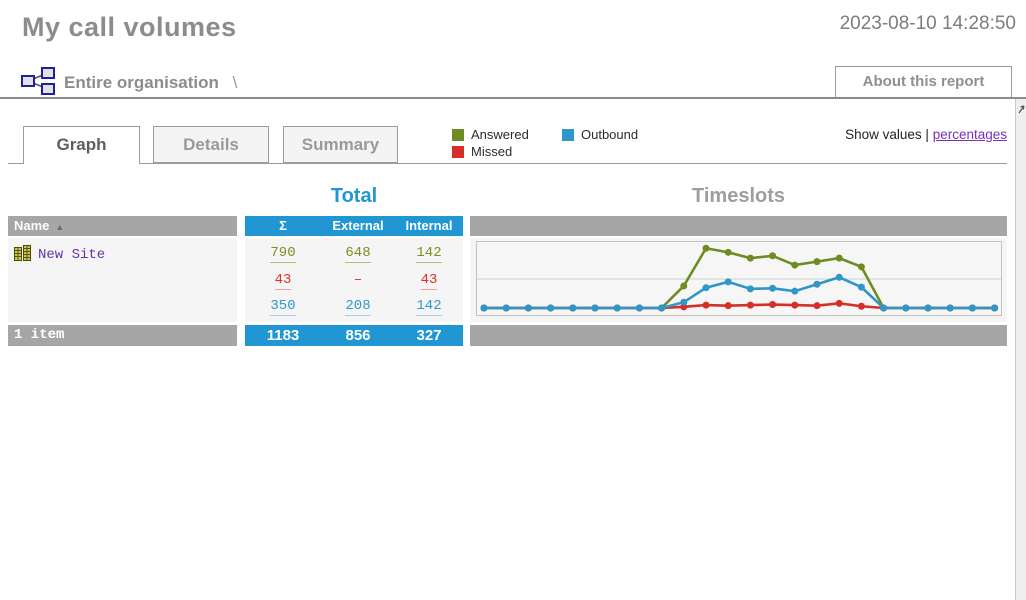 This screenshot has height=600, width=1026. Describe the element at coordinates (38, 81) in the screenshot. I see `organisation-icon` at that location.